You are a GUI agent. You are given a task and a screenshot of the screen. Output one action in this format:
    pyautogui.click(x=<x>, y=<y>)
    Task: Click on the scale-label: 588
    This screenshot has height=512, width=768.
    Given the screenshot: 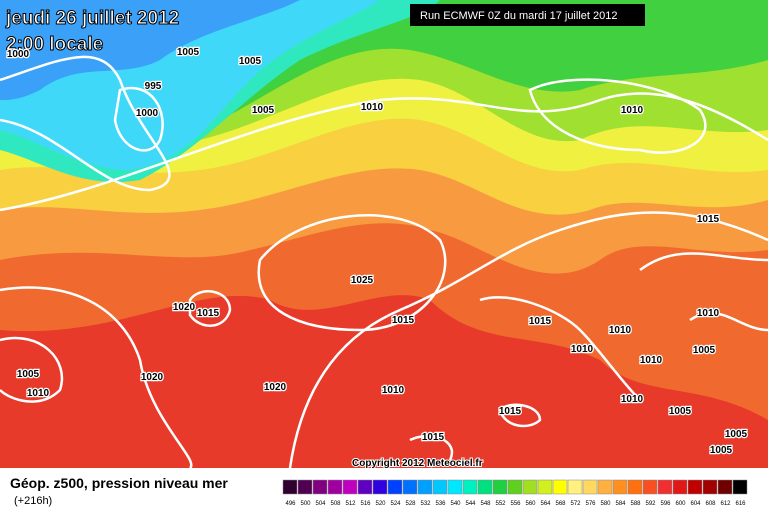 What is the action you would take?
    pyautogui.click(x=635, y=504)
    